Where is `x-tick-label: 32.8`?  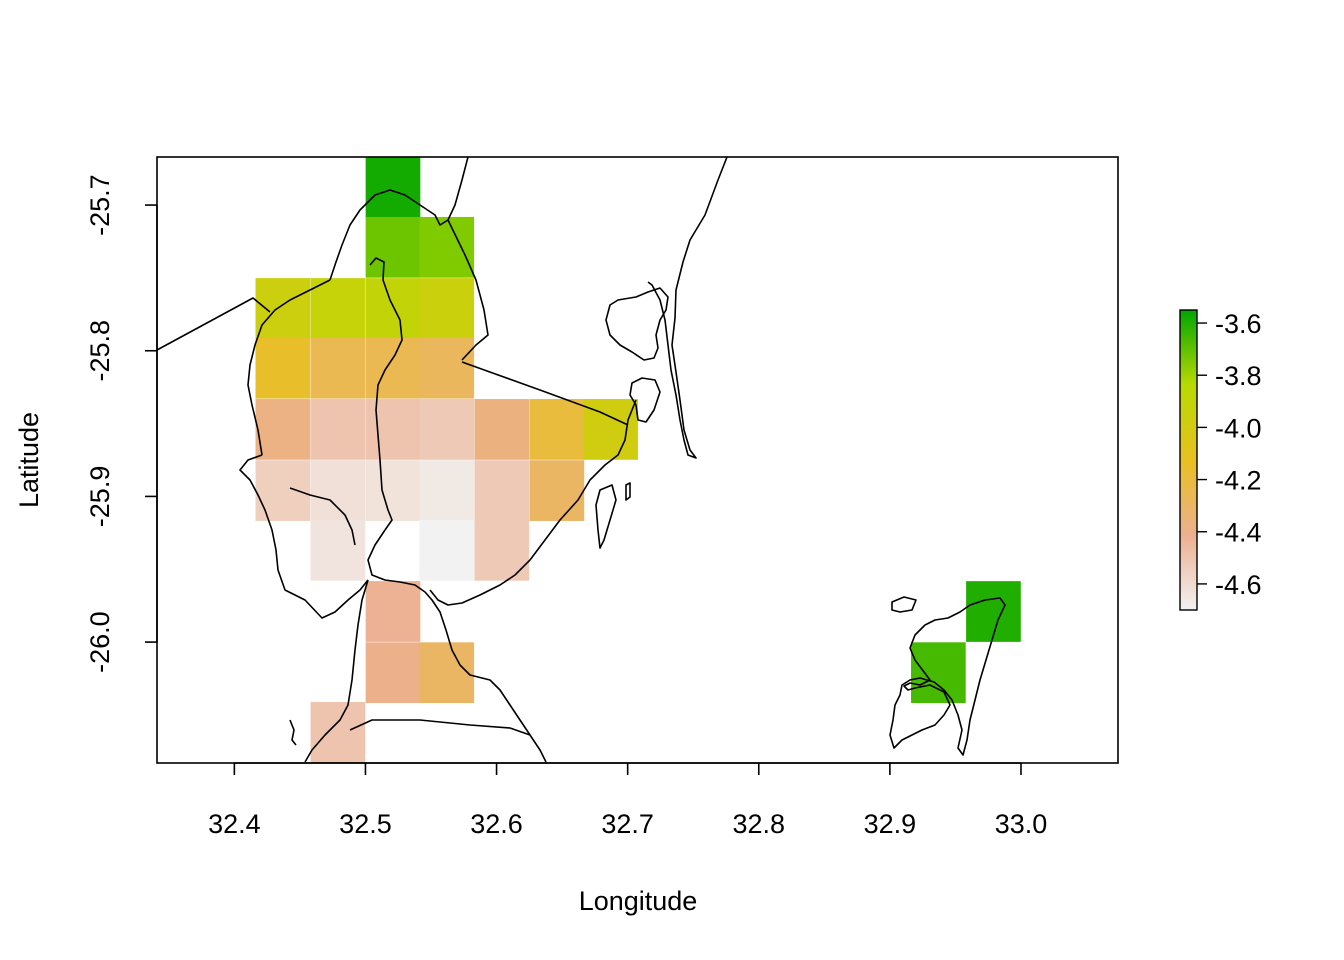 x-tick-label: 32.8 is located at coordinates (758, 824).